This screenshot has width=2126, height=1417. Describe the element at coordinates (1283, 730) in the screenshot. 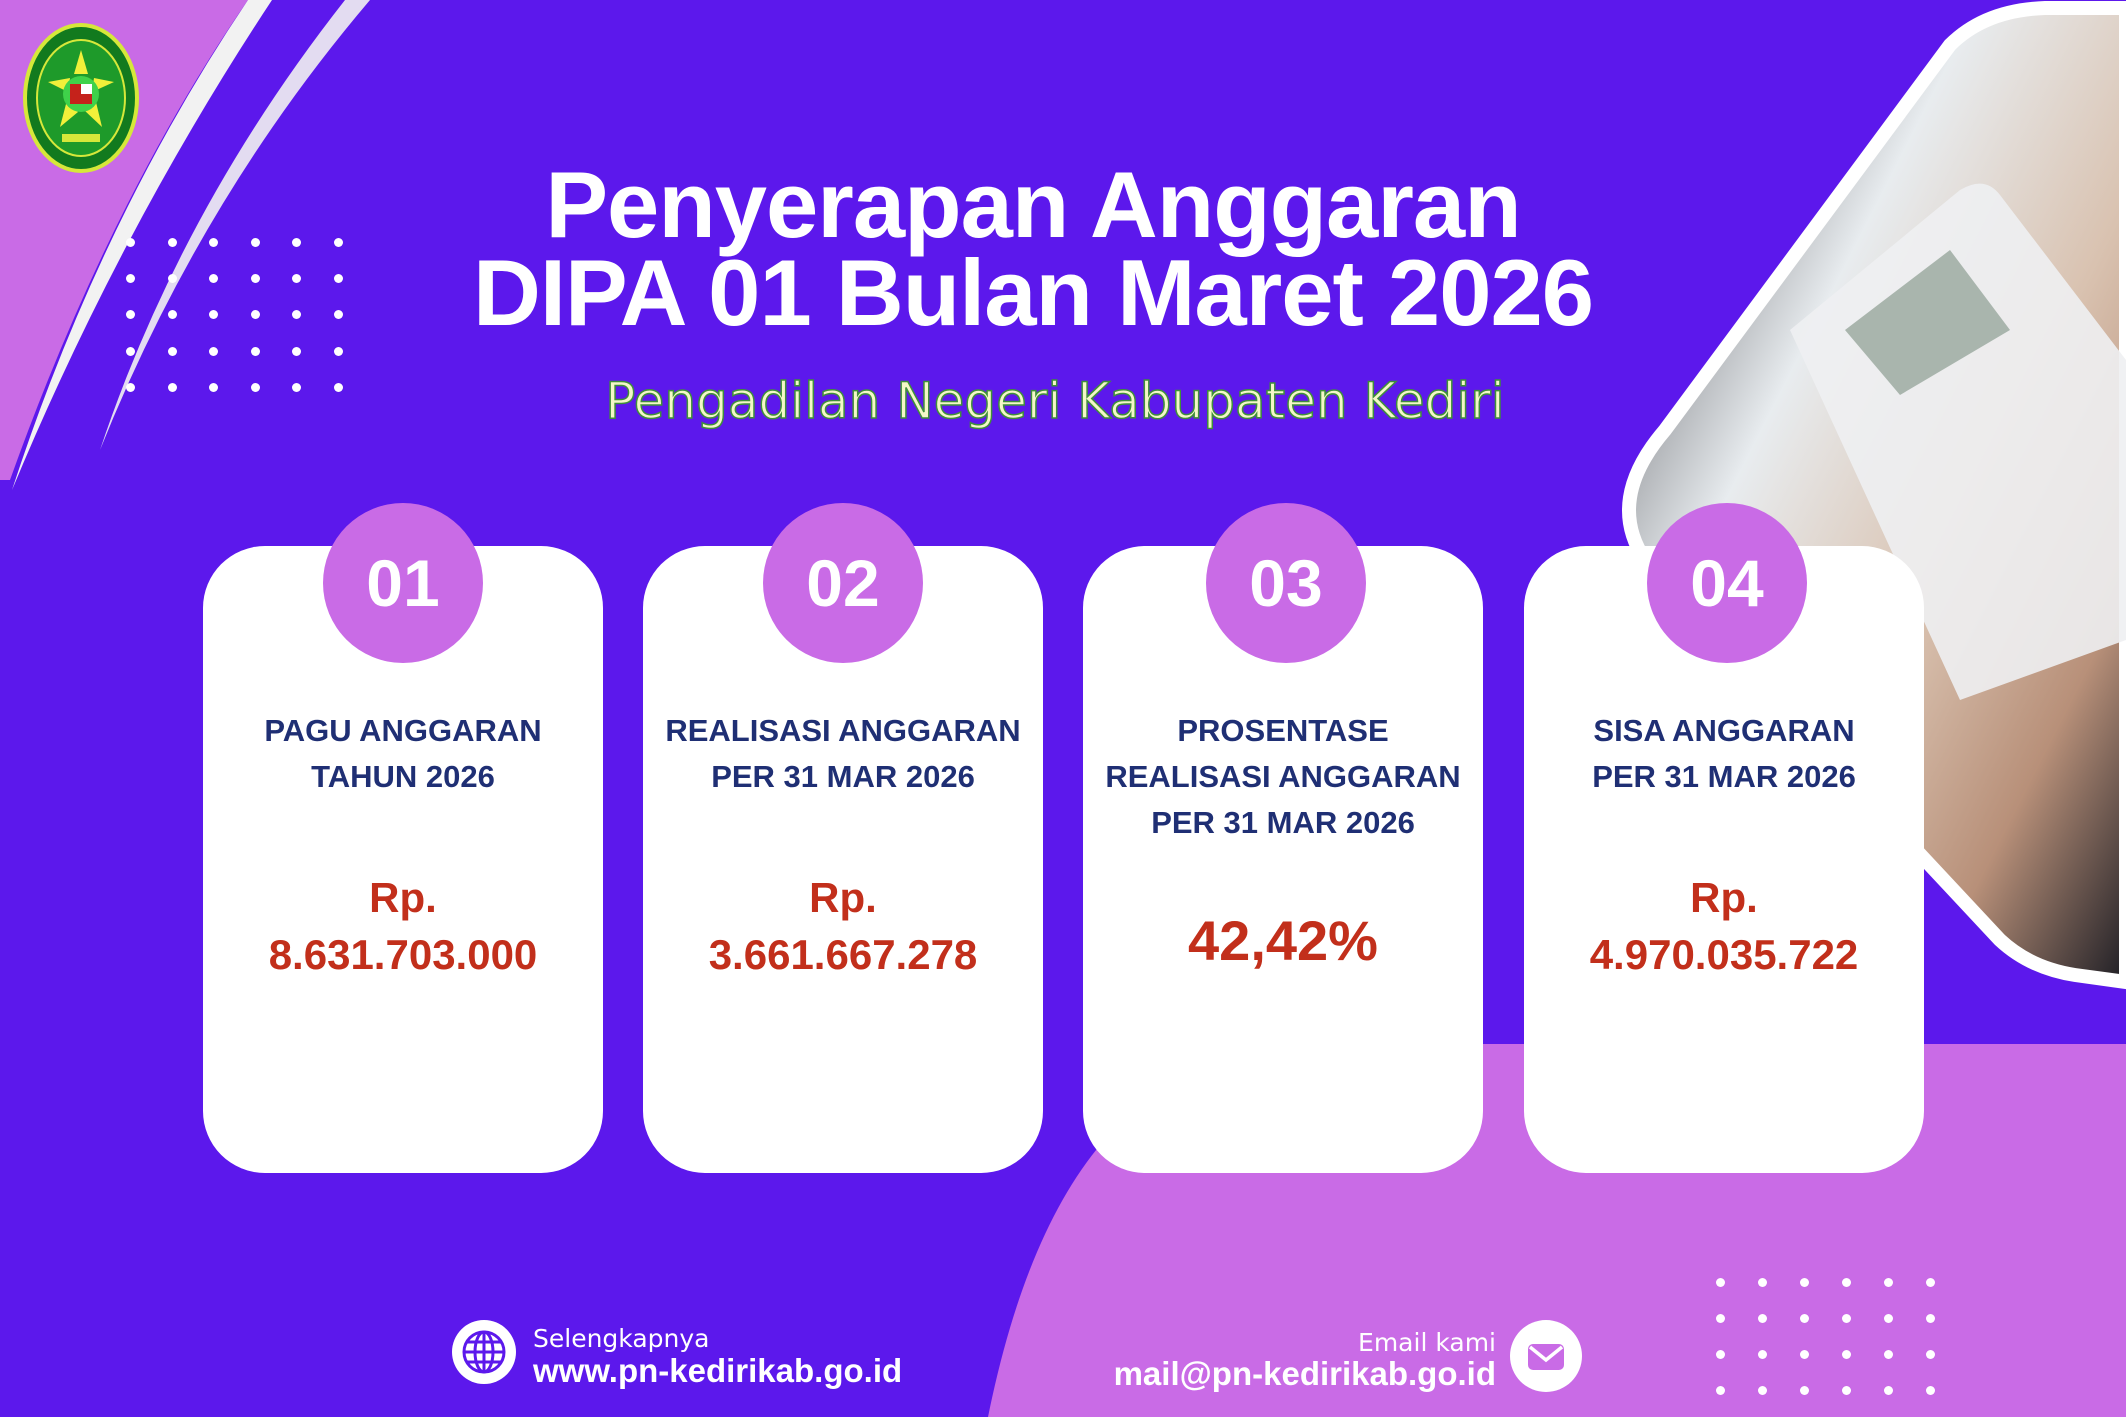

I see `card-heading: PROSENTASE` at that location.